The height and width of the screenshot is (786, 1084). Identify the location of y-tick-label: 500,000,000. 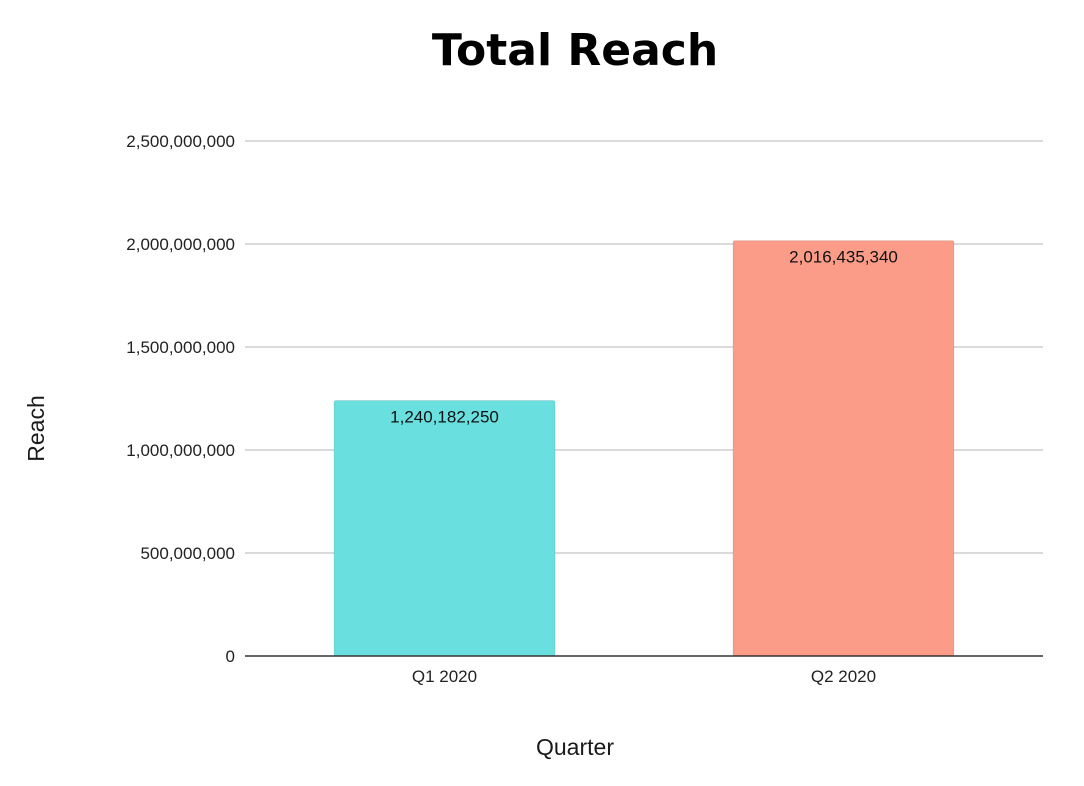
(187, 553).